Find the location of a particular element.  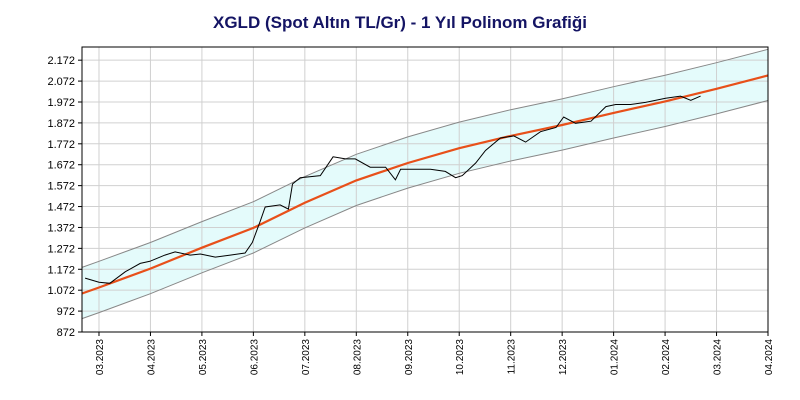

x-tick-label: 04.2024 is located at coordinates (769, 357).